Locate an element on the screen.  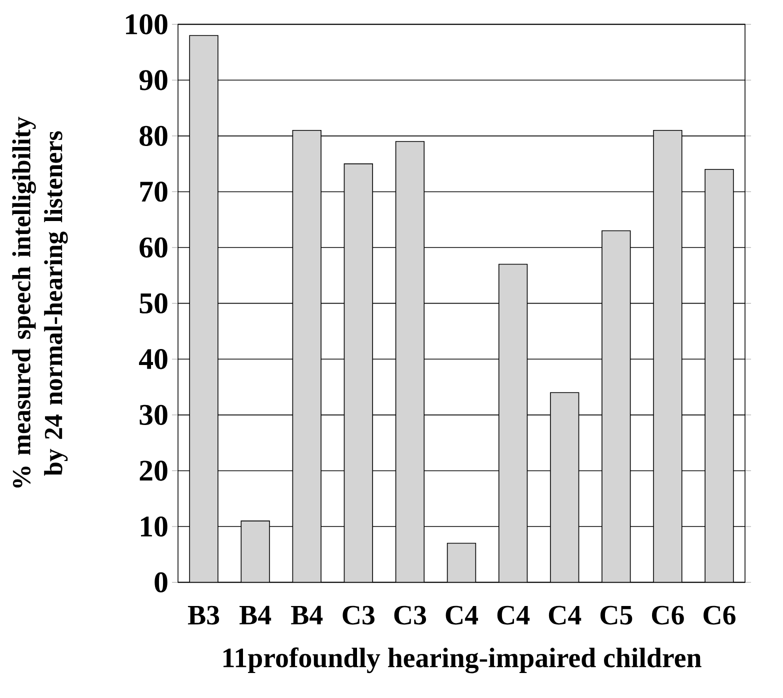
y-tick-label: 90 is located at coordinates (153, 80).